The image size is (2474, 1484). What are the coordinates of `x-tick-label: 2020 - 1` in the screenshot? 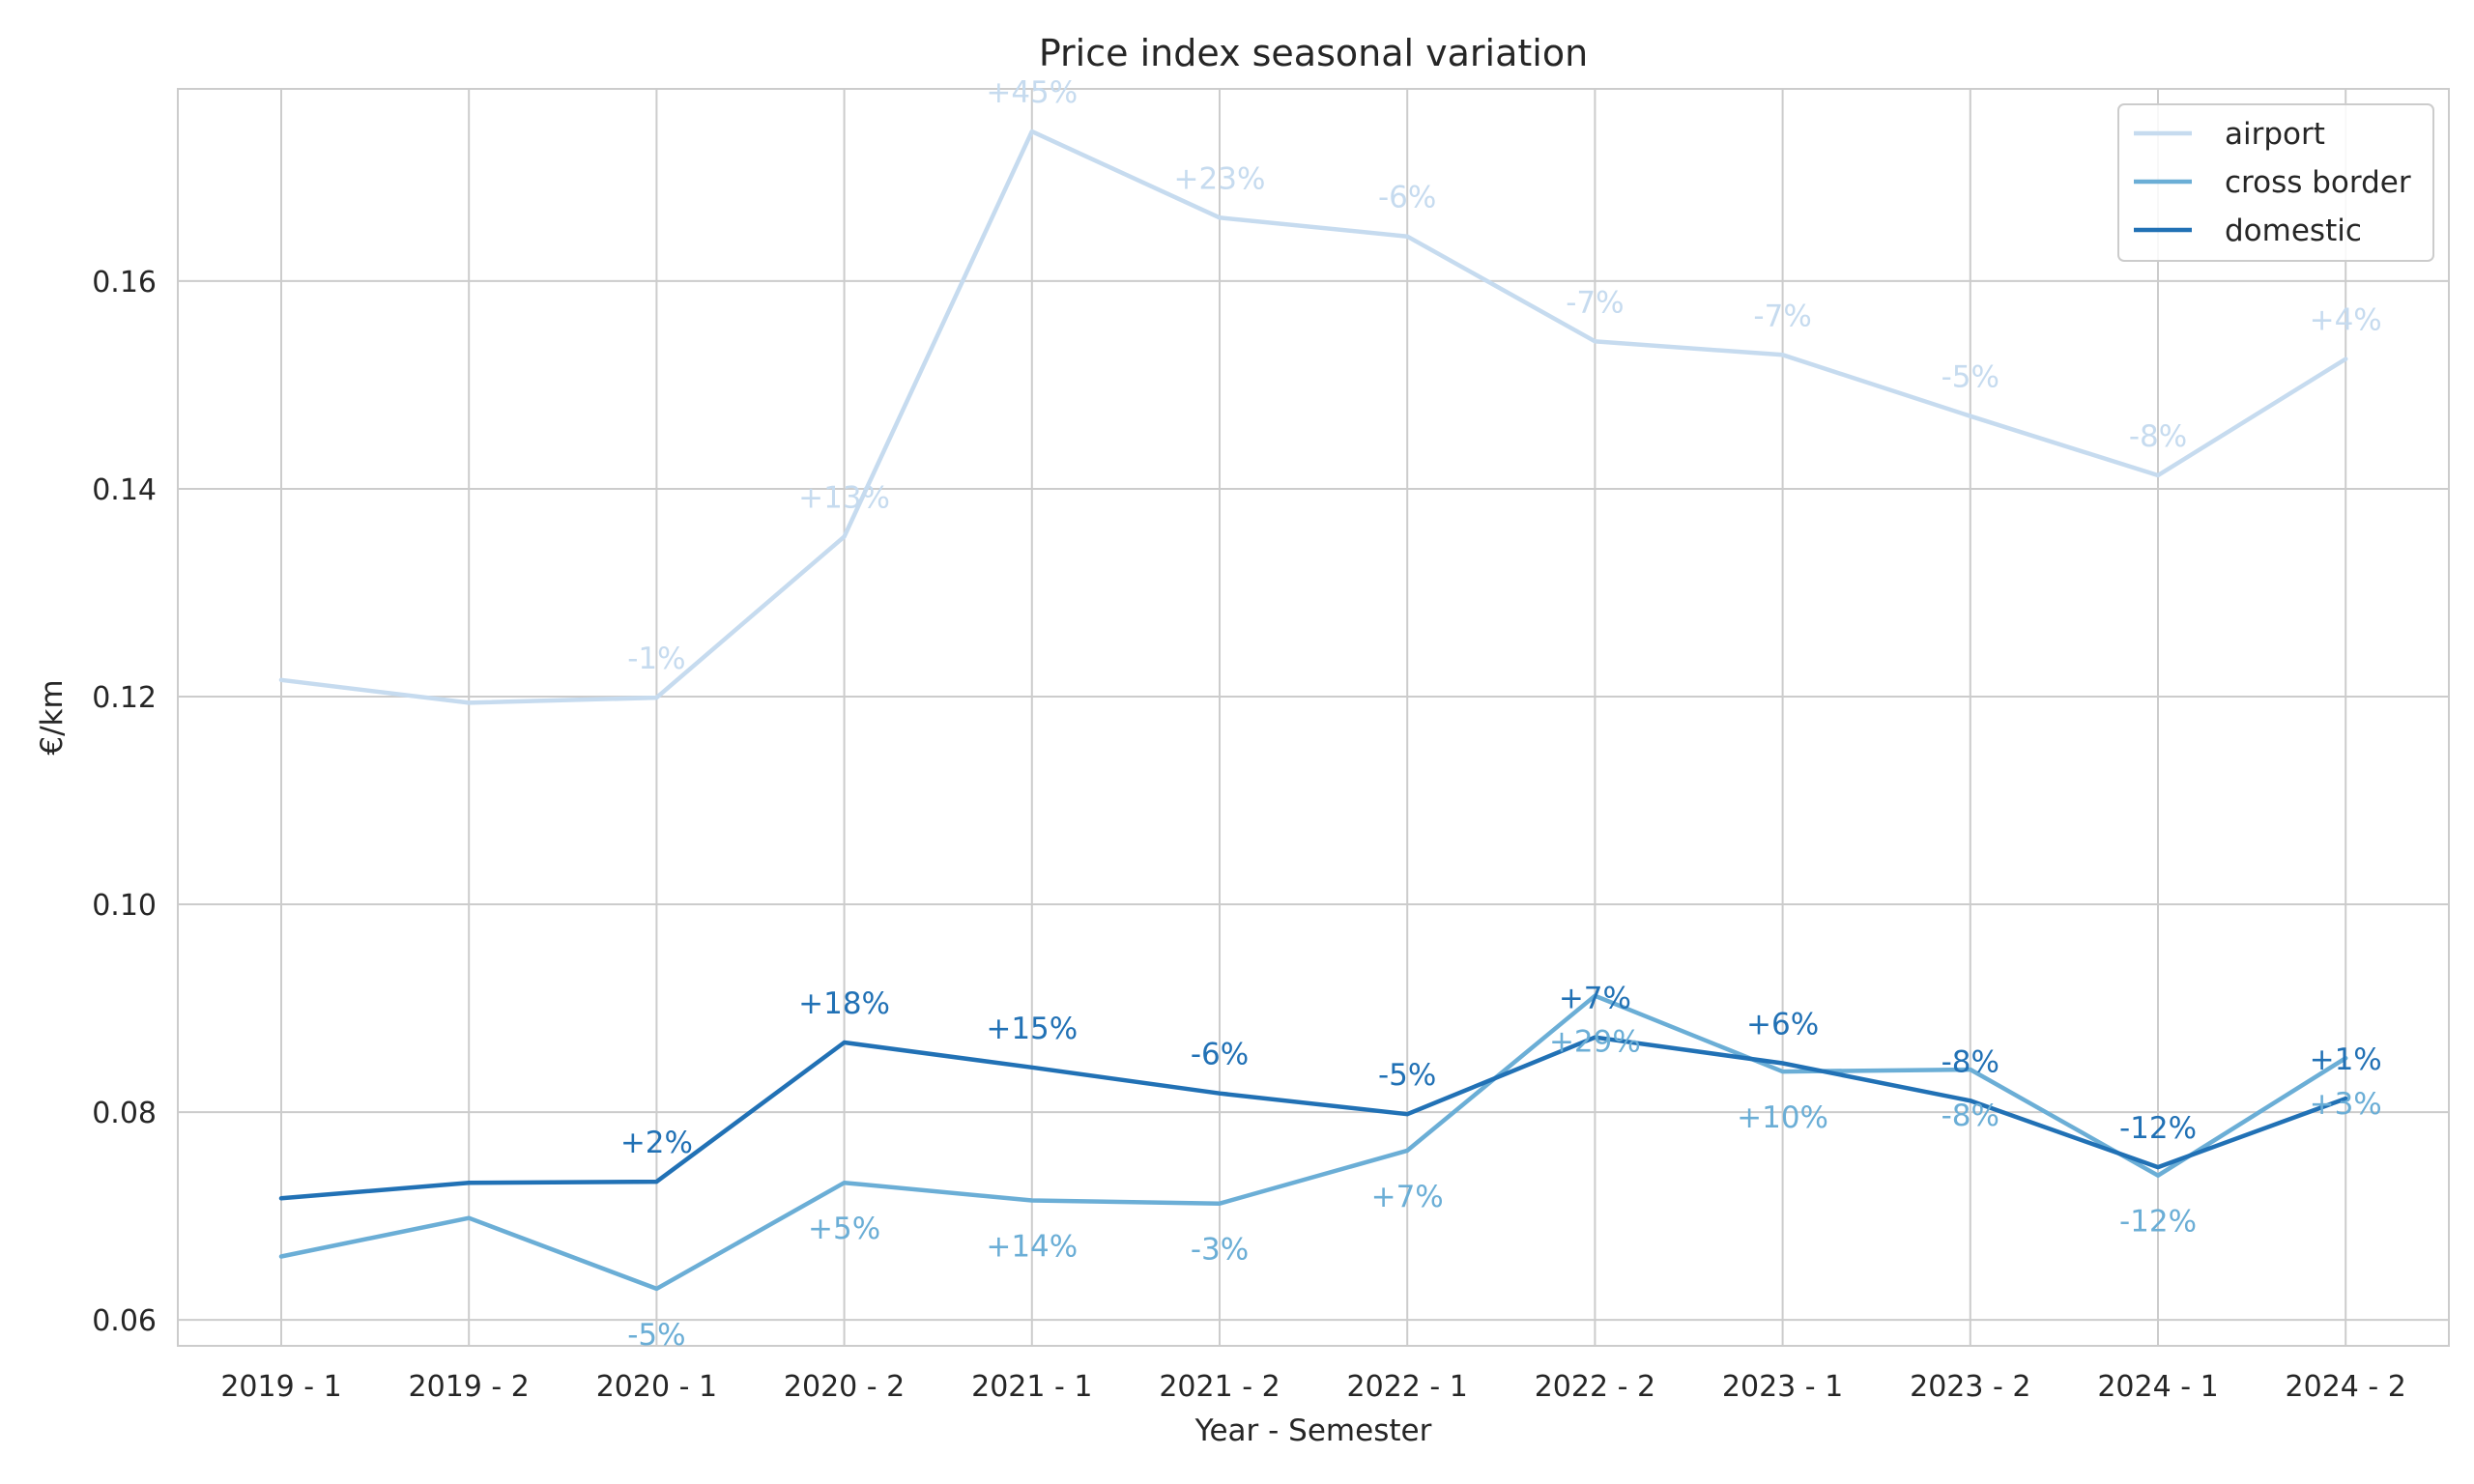 It's located at (657, 1387).